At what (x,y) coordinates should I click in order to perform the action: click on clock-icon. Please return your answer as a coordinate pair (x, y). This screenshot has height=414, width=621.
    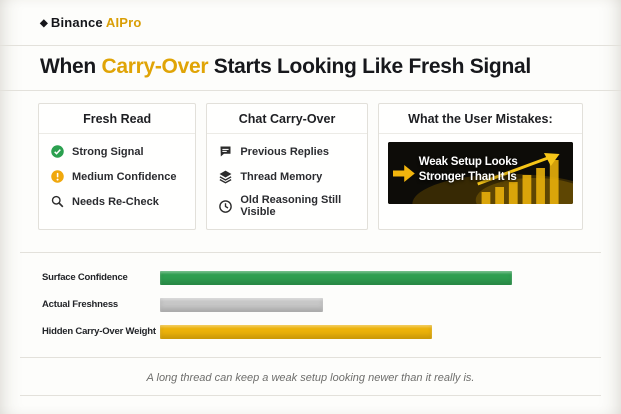
    Looking at the image, I should click on (225, 206).